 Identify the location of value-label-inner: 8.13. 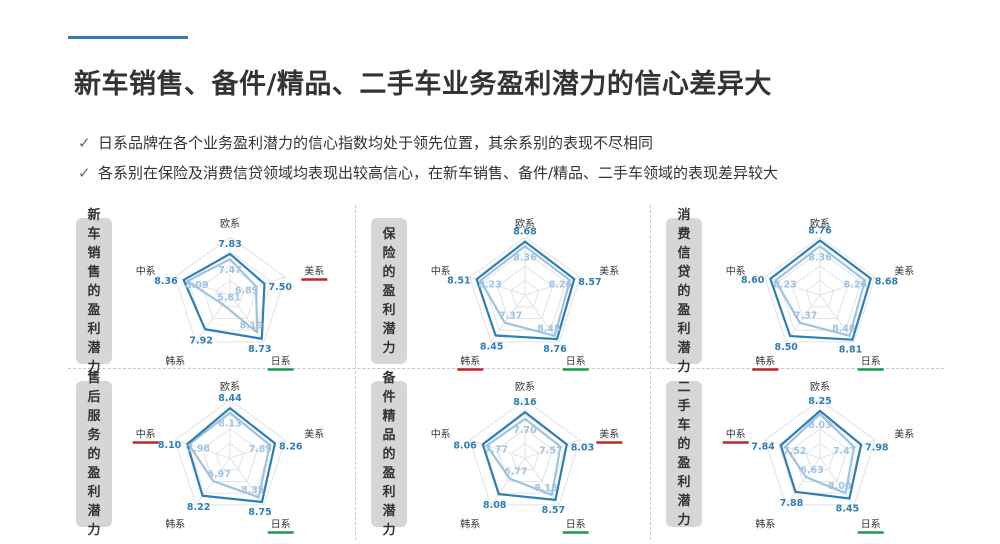
(229, 424).